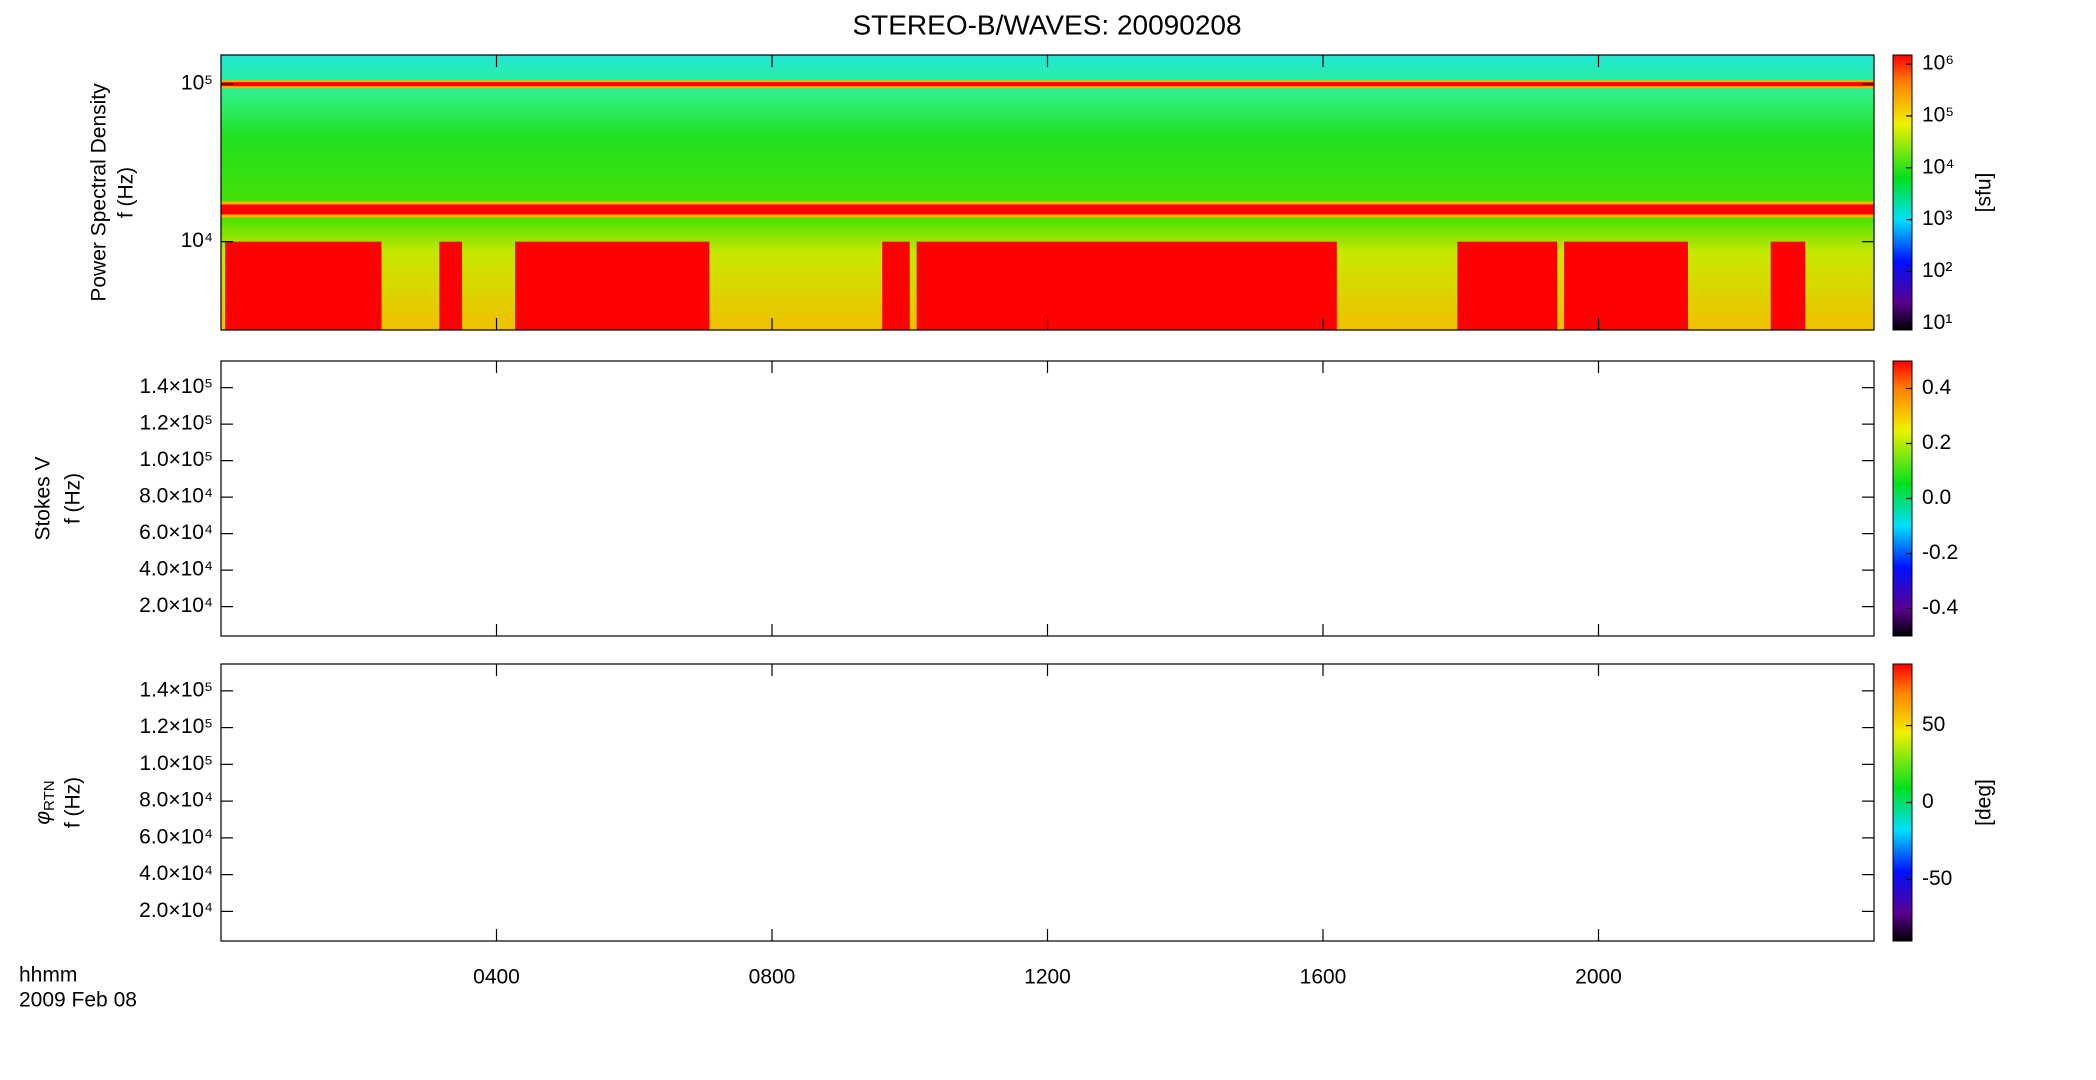 This screenshot has height=1080, width=2096. I want to click on y-axis-label: Power Spectral Density, so click(99, 192).